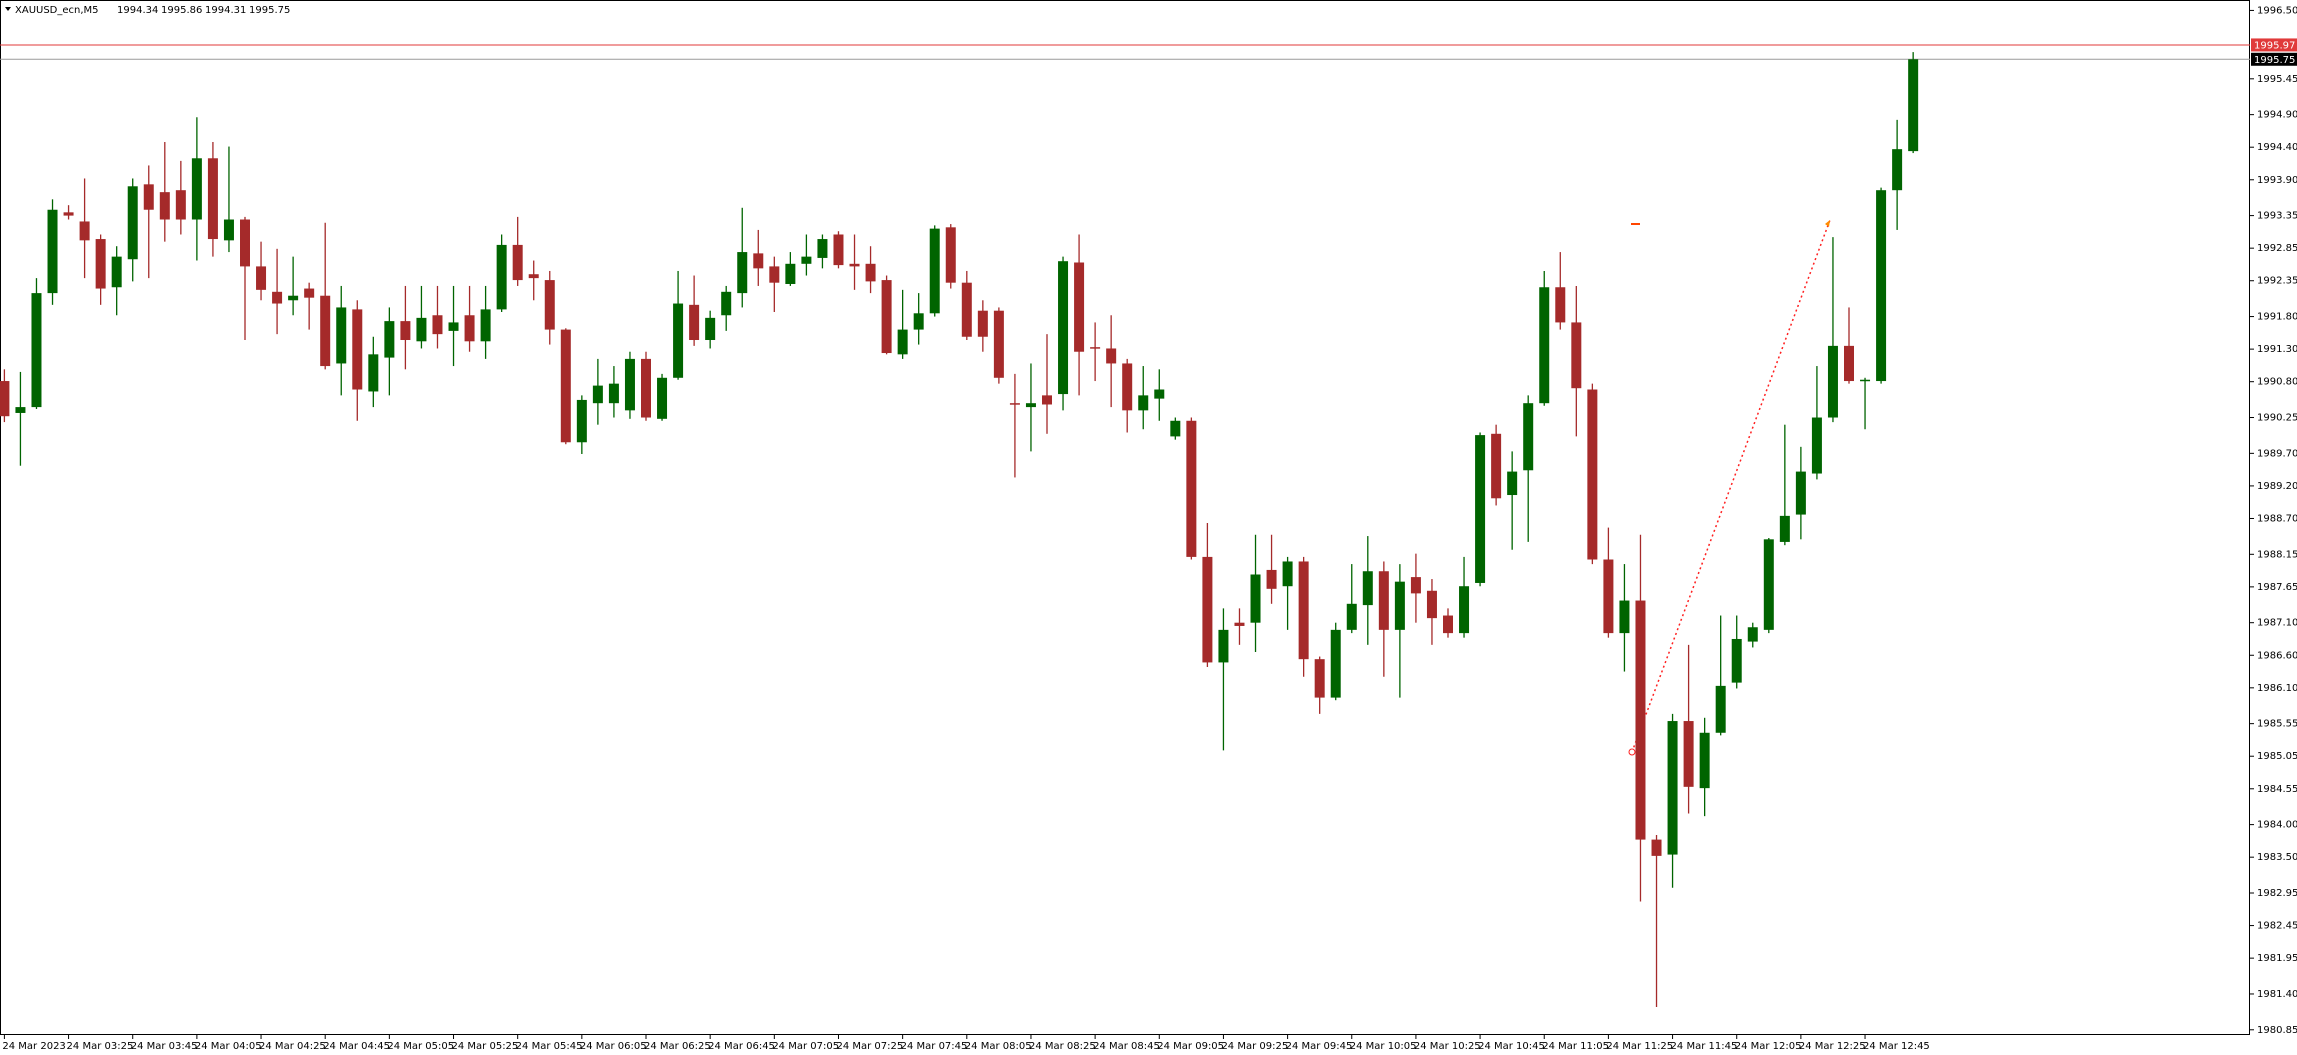  I want to click on x-tick-label: 24 Mar 11:45, so click(1704, 1046).